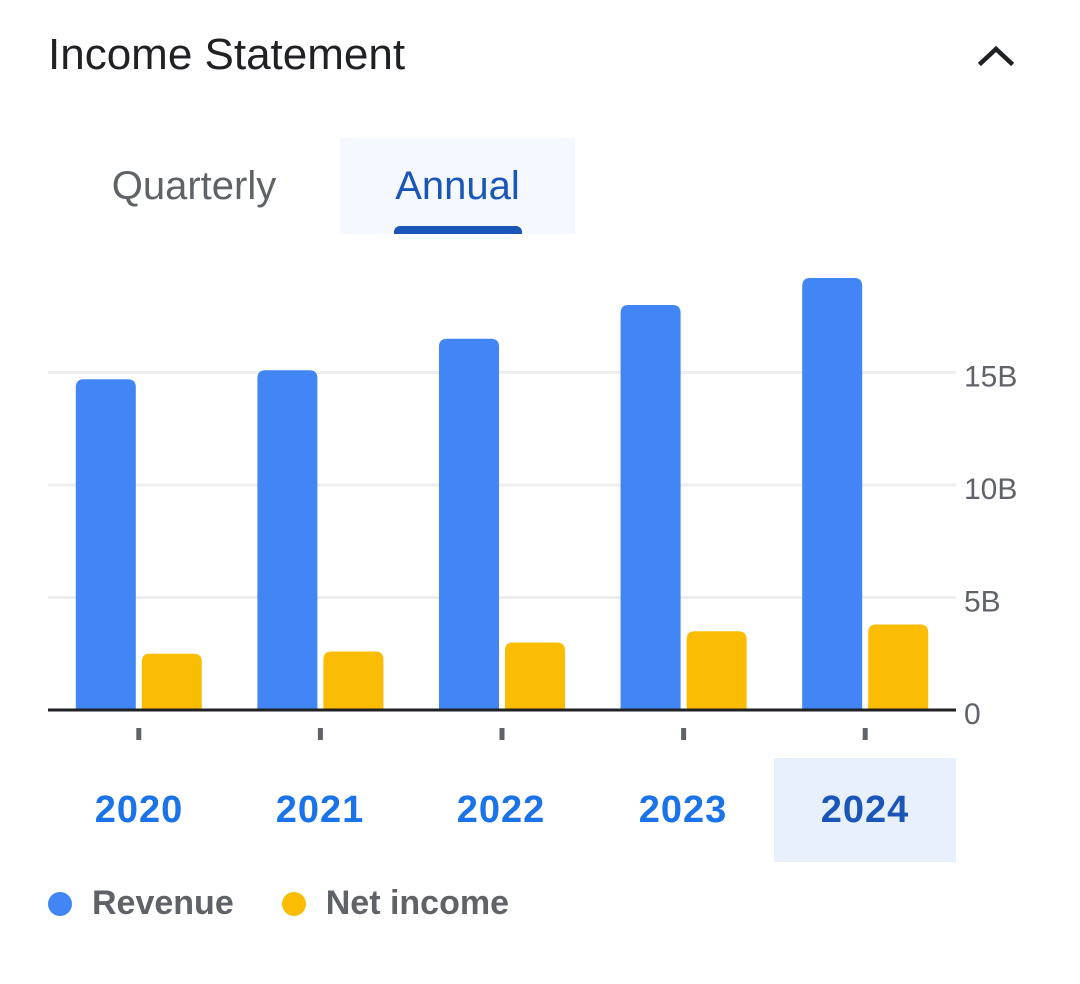  I want to click on year-2022-button: 2022, so click(501, 810).